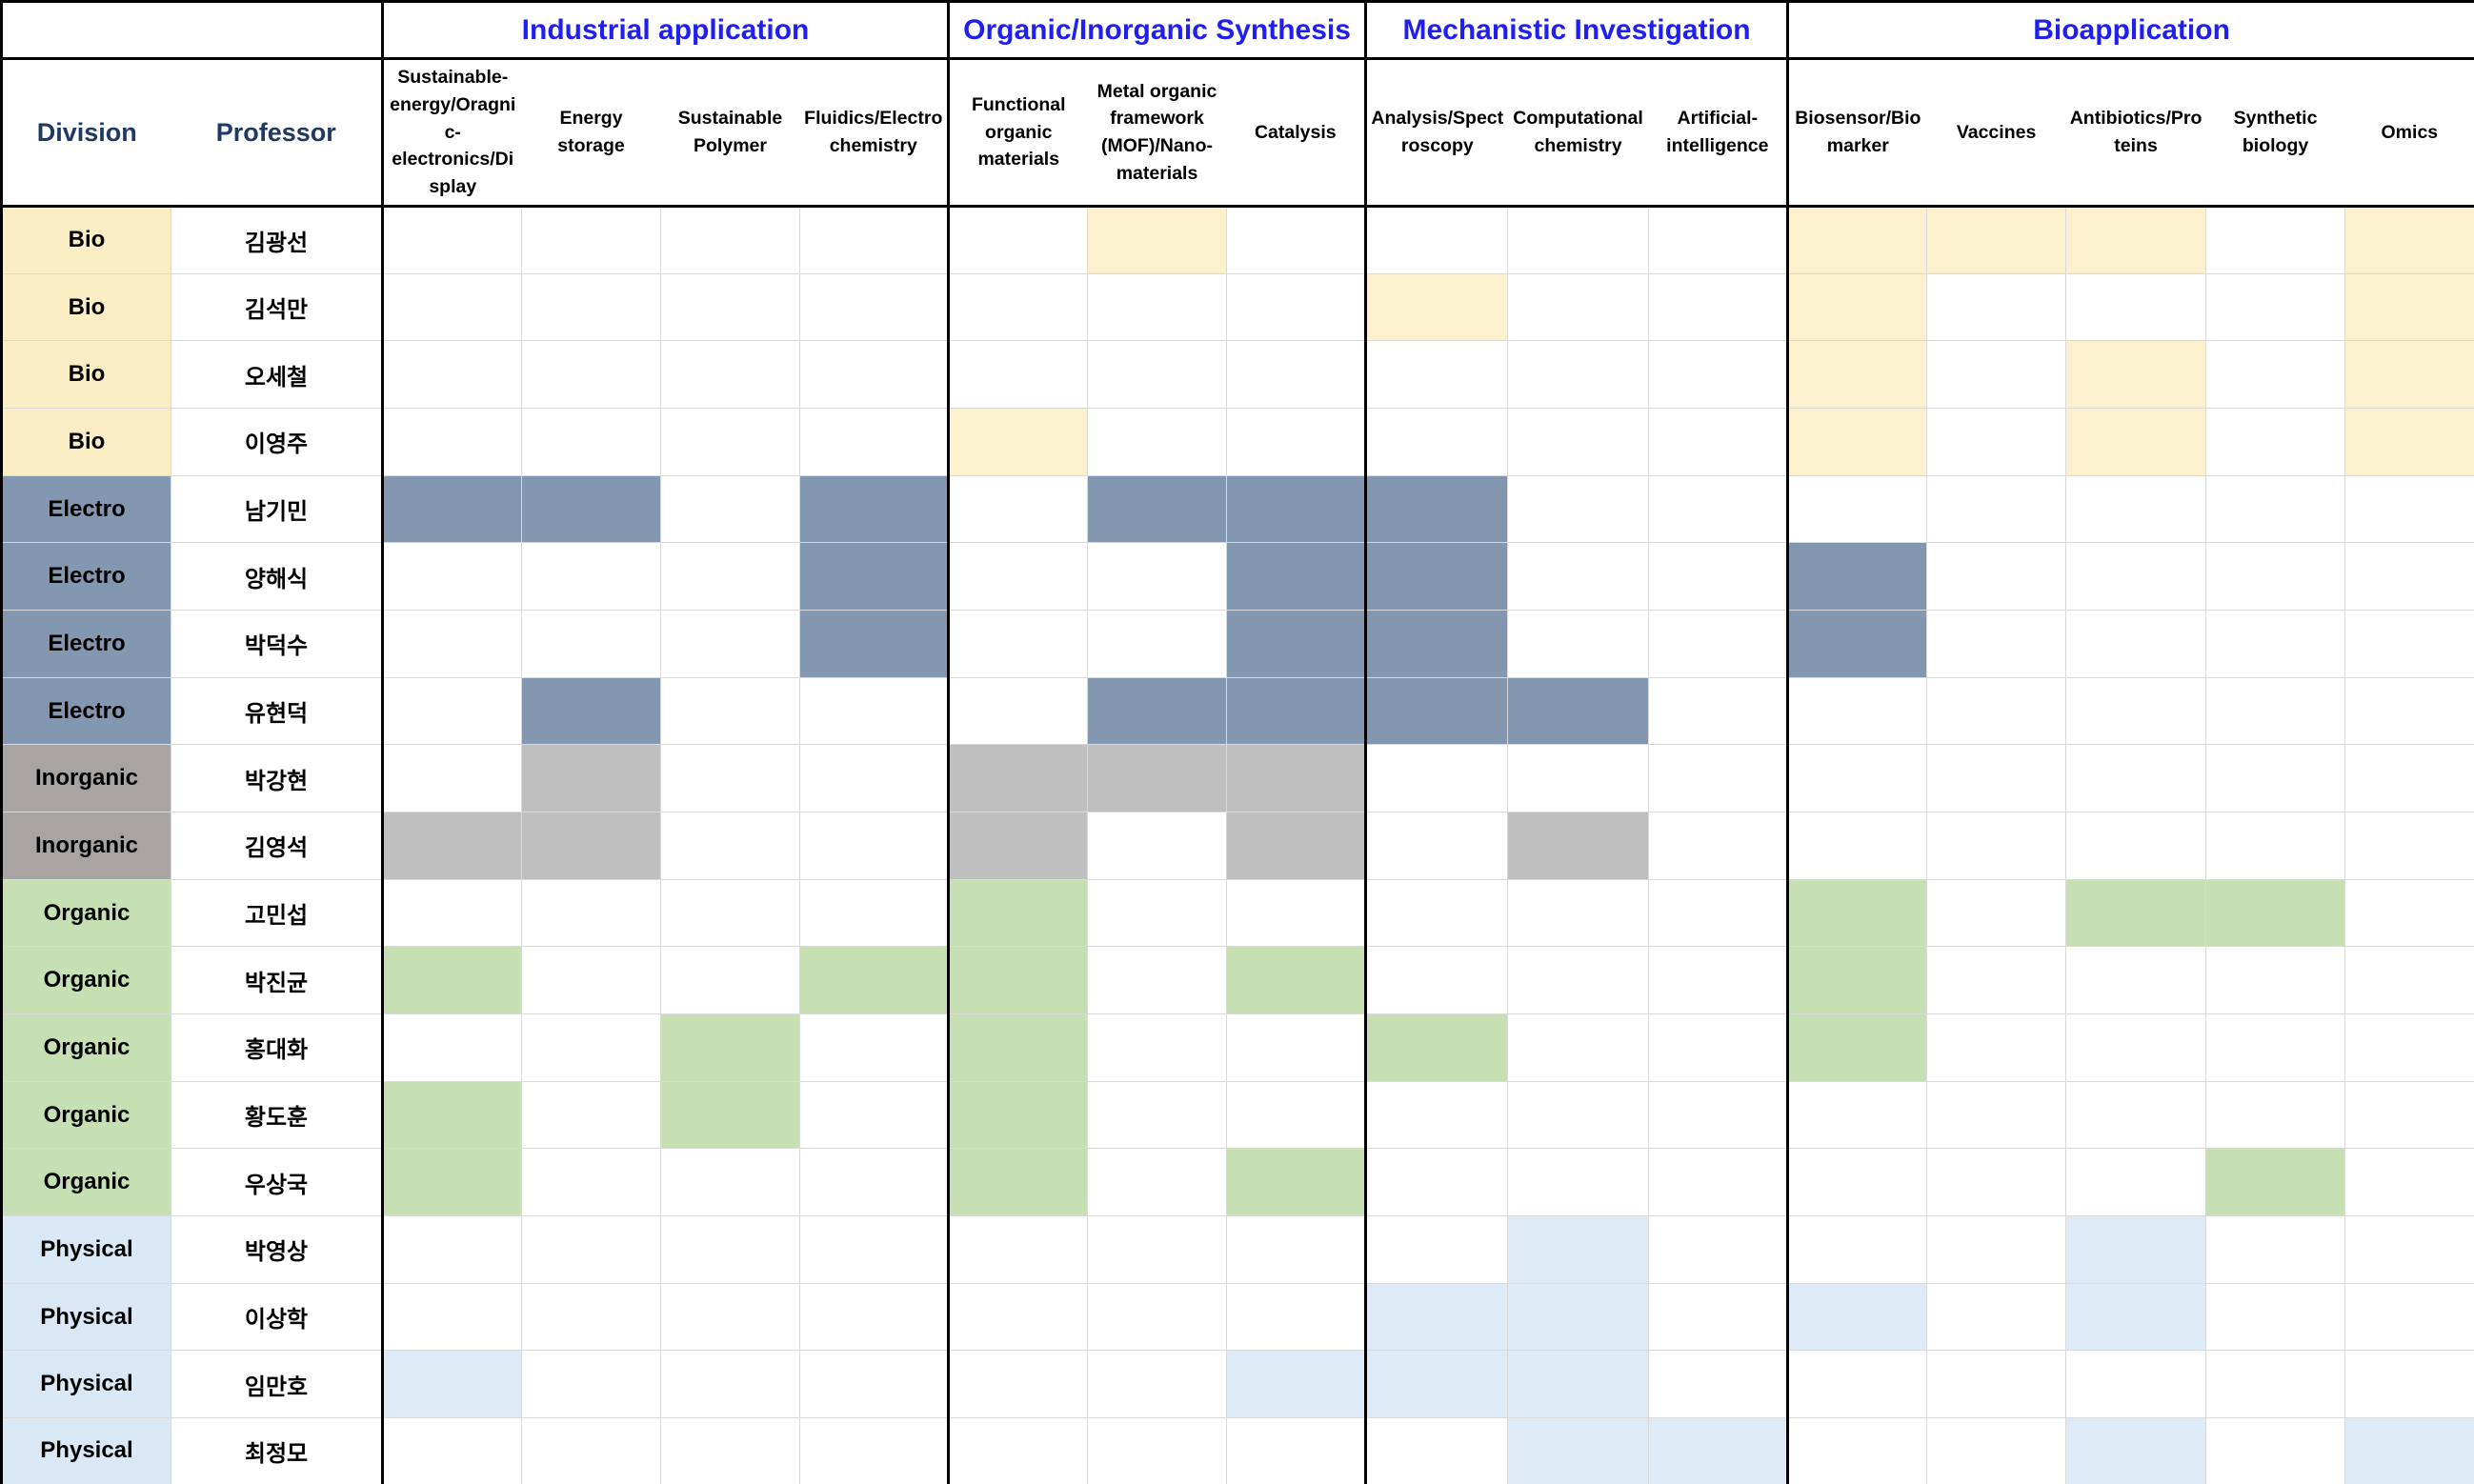 This screenshot has width=2474, height=1484. Describe the element at coordinates (277, 778) in the screenshot. I see `professor-cell: 박강현` at that location.